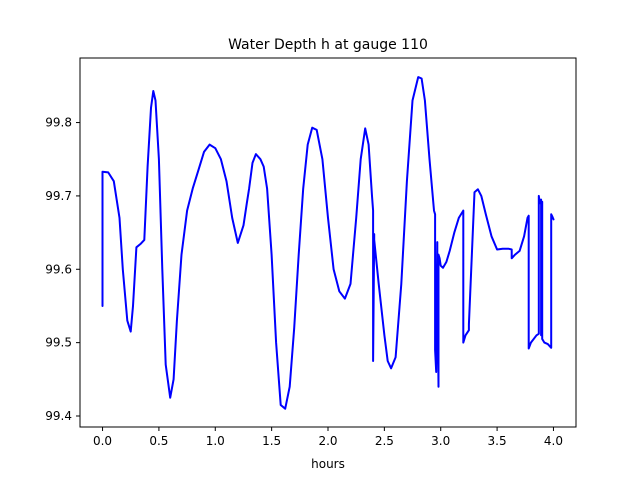 This screenshot has height=480, width=640. Describe the element at coordinates (158, 441) in the screenshot. I see `x-tick-label: 0.5` at that location.